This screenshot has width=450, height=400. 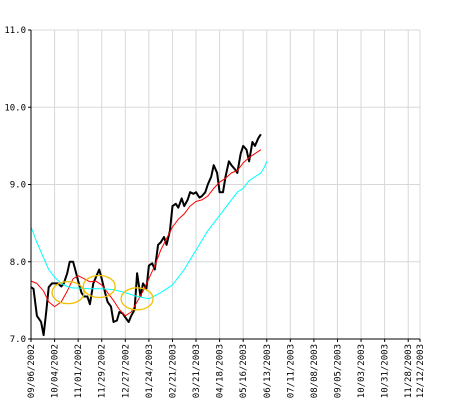 What do you see at coordinates (268, 371) in the screenshot?
I see `x-tick-label: 06/13/2003` at bounding box center [268, 371].